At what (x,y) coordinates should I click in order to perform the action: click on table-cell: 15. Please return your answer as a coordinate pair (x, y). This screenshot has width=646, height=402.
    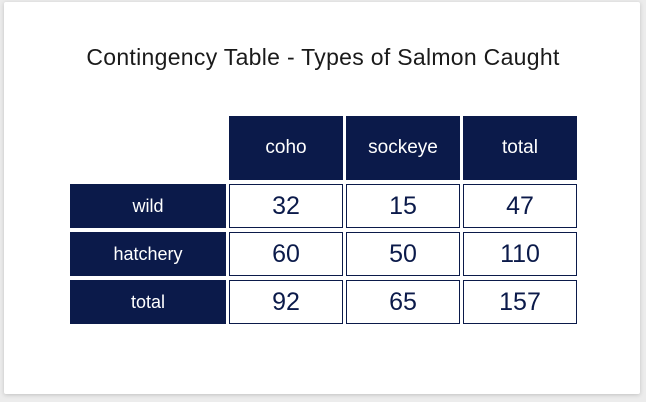
    Looking at the image, I should click on (403, 206).